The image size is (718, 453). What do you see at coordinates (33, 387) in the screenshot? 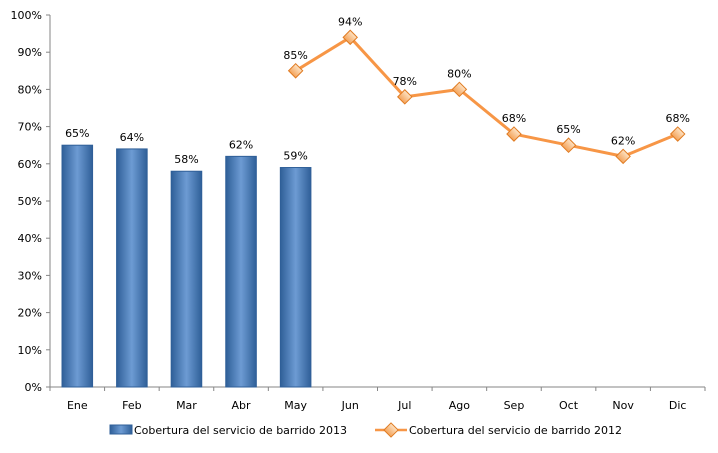
I see `y-tick-label: 0%` at bounding box center [33, 387].